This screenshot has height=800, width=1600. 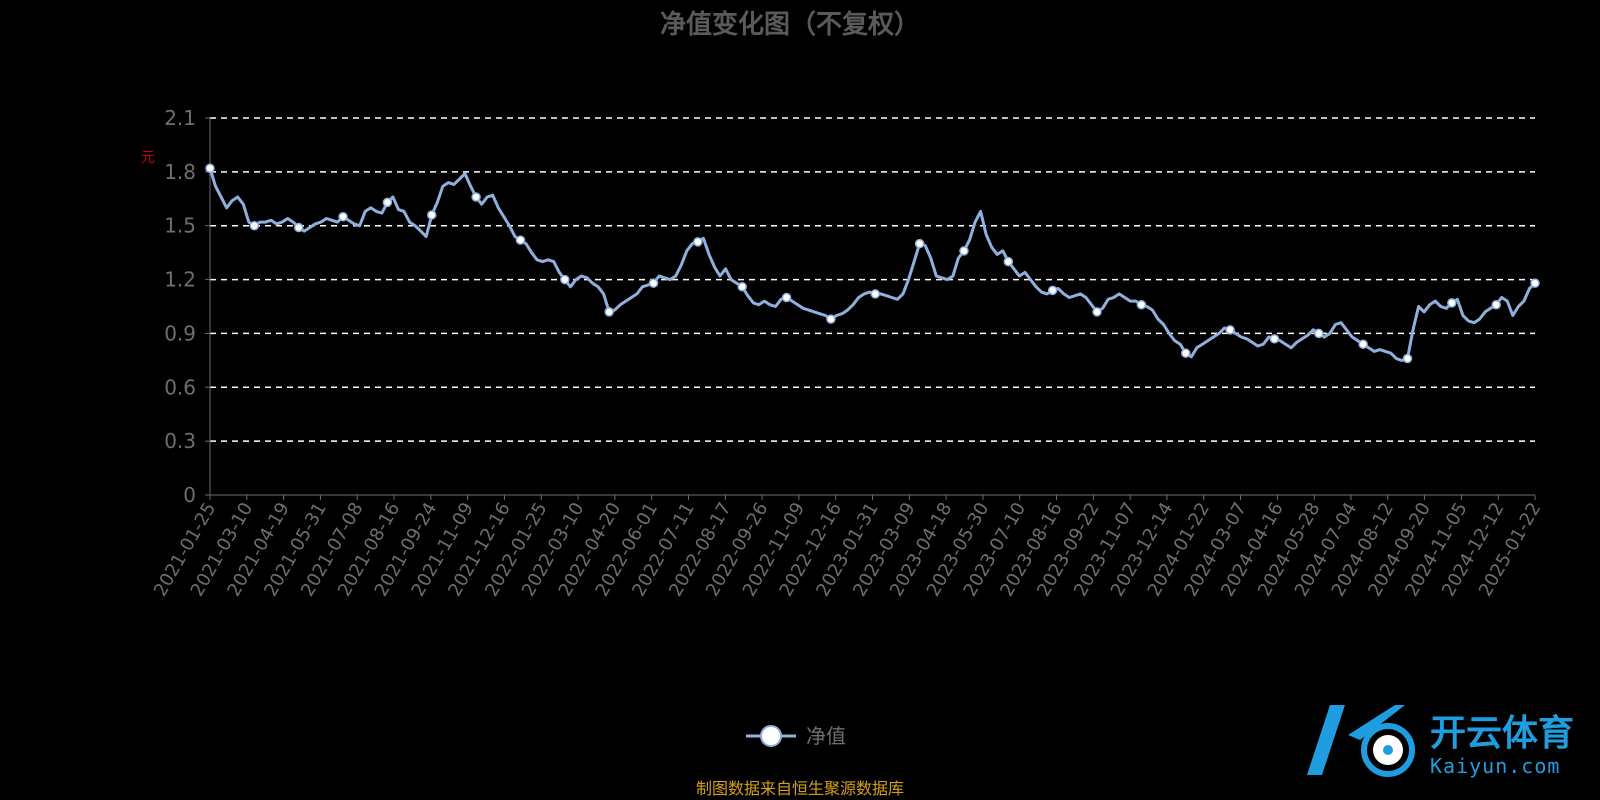 What do you see at coordinates (1502, 733) in the screenshot?
I see `watermark-cn: 开云体育` at bounding box center [1502, 733].